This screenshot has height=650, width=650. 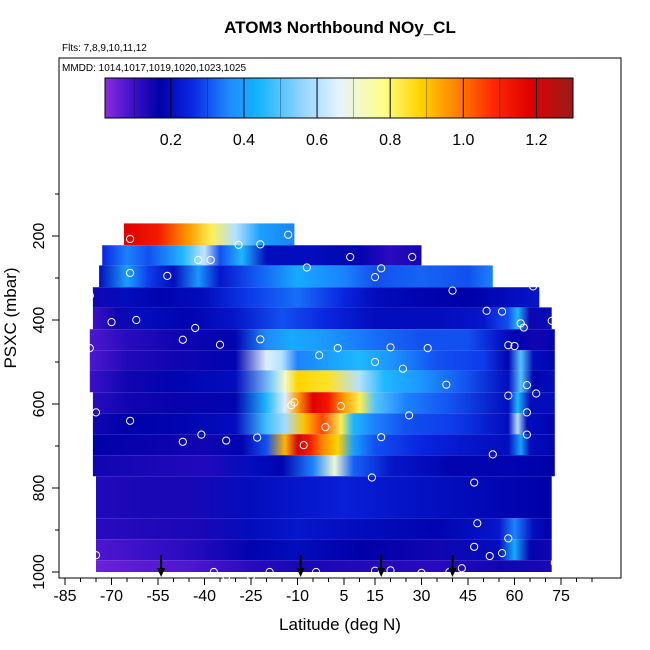 I want to click on y-tick-label: 1000, so click(x=39, y=572).